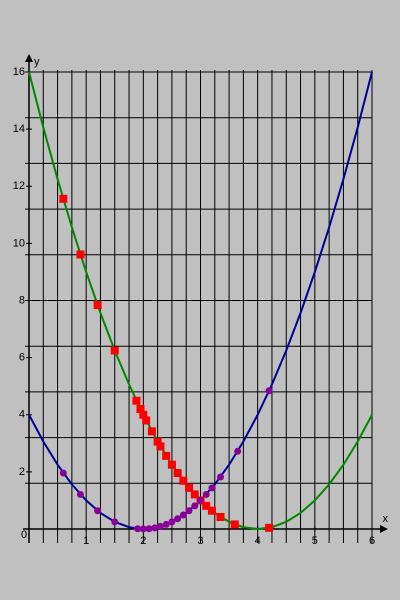 This screenshot has width=400, height=600. Describe the element at coordinates (22, 415) in the screenshot. I see `y-tick-label: 4` at that location.